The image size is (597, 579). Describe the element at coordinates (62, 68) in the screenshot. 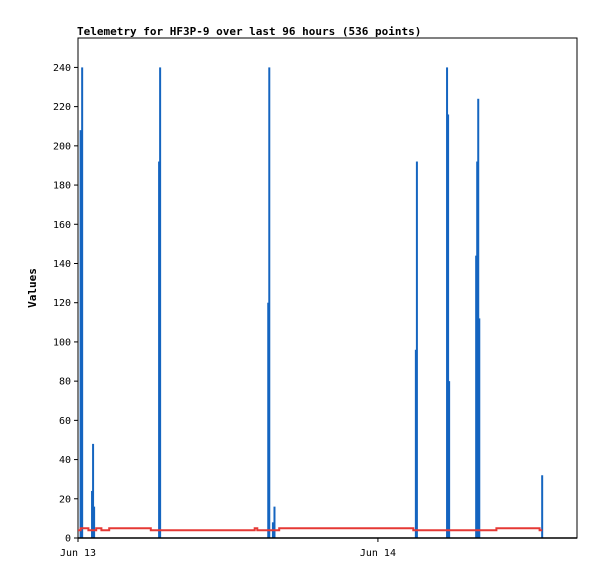

I see `y-tick-label: 240` at that location.